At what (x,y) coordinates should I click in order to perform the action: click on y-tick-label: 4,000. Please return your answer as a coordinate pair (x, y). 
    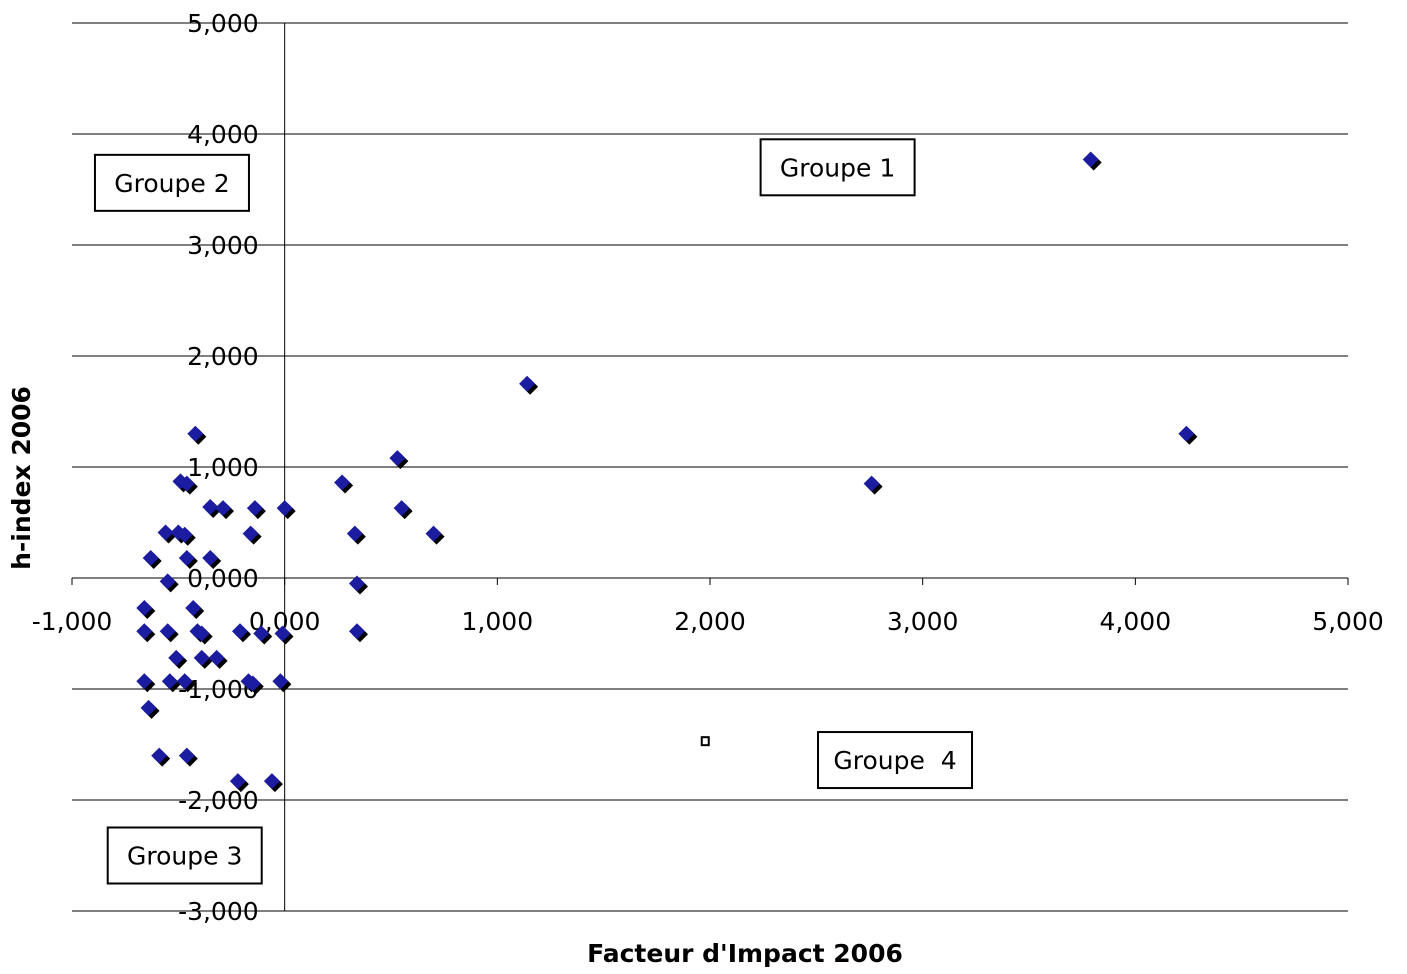
    Looking at the image, I should click on (223, 134).